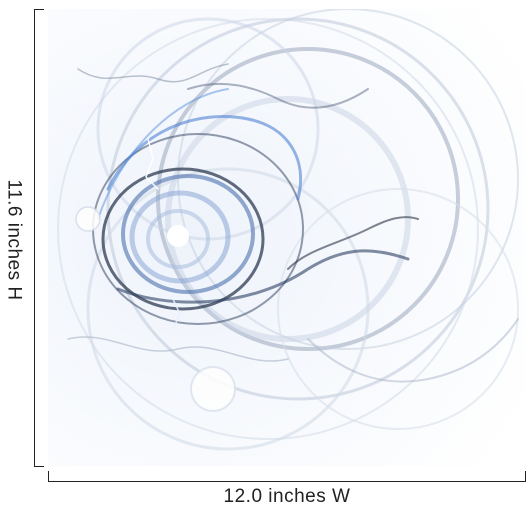 The width and height of the screenshot is (530, 515). I want to click on height-label: 11.6 inches H, so click(14, 240).